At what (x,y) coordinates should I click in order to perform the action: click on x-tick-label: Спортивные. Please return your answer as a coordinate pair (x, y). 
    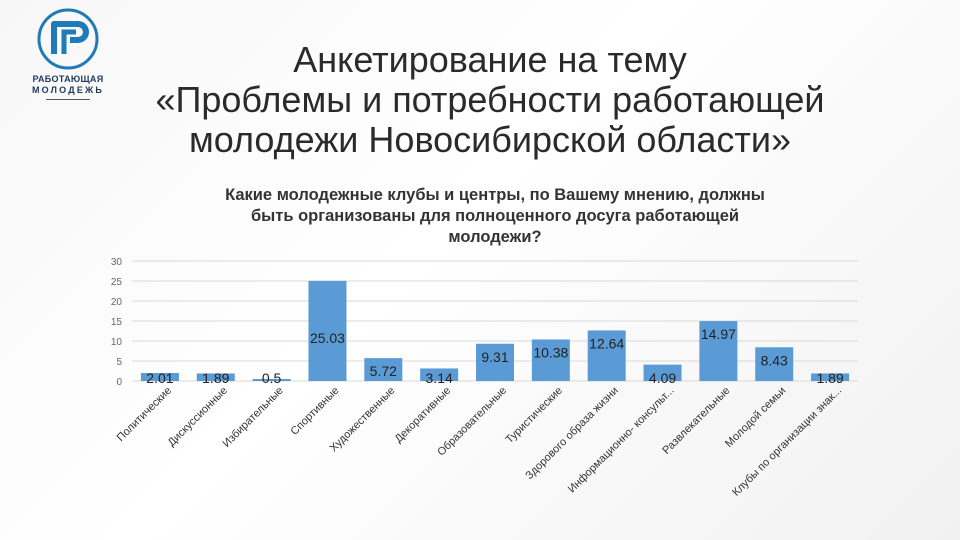
    Looking at the image, I should click on (315, 411).